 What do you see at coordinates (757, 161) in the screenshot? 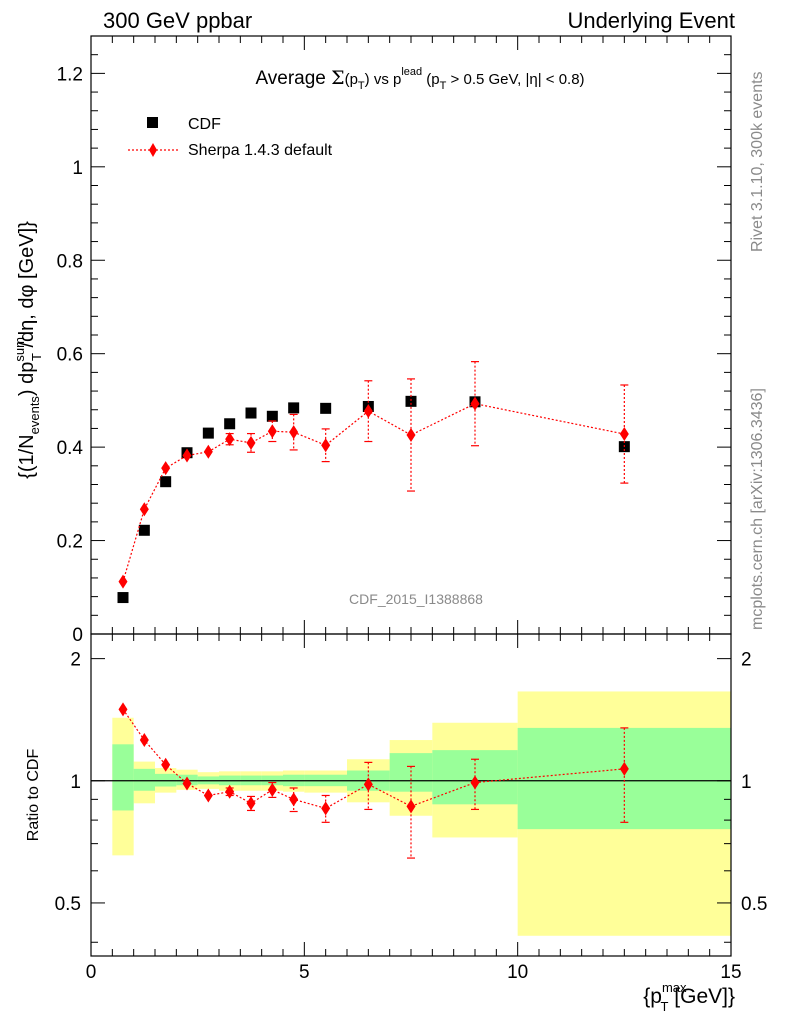
I see `rivet-label: Rivet 3.1.10, 300k events` at bounding box center [757, 161].